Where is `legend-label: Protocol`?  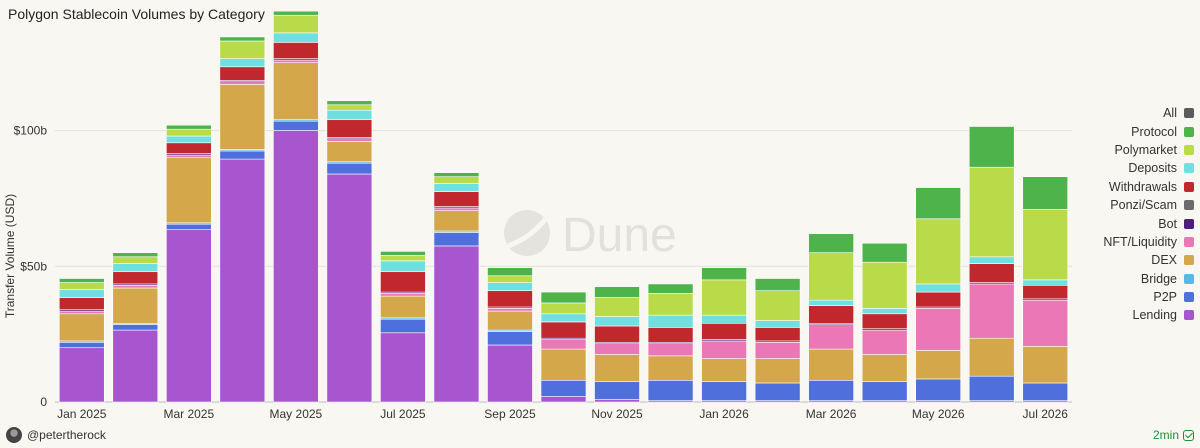
legend-label: Protocol is located at coordinates (1154, 131).